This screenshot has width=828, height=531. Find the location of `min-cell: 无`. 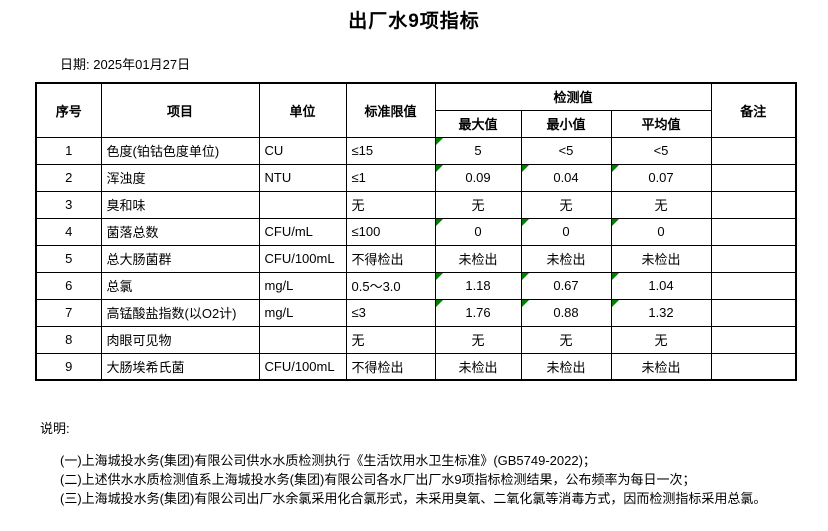

min-cell: 无 is located at coordinates (566, 204).